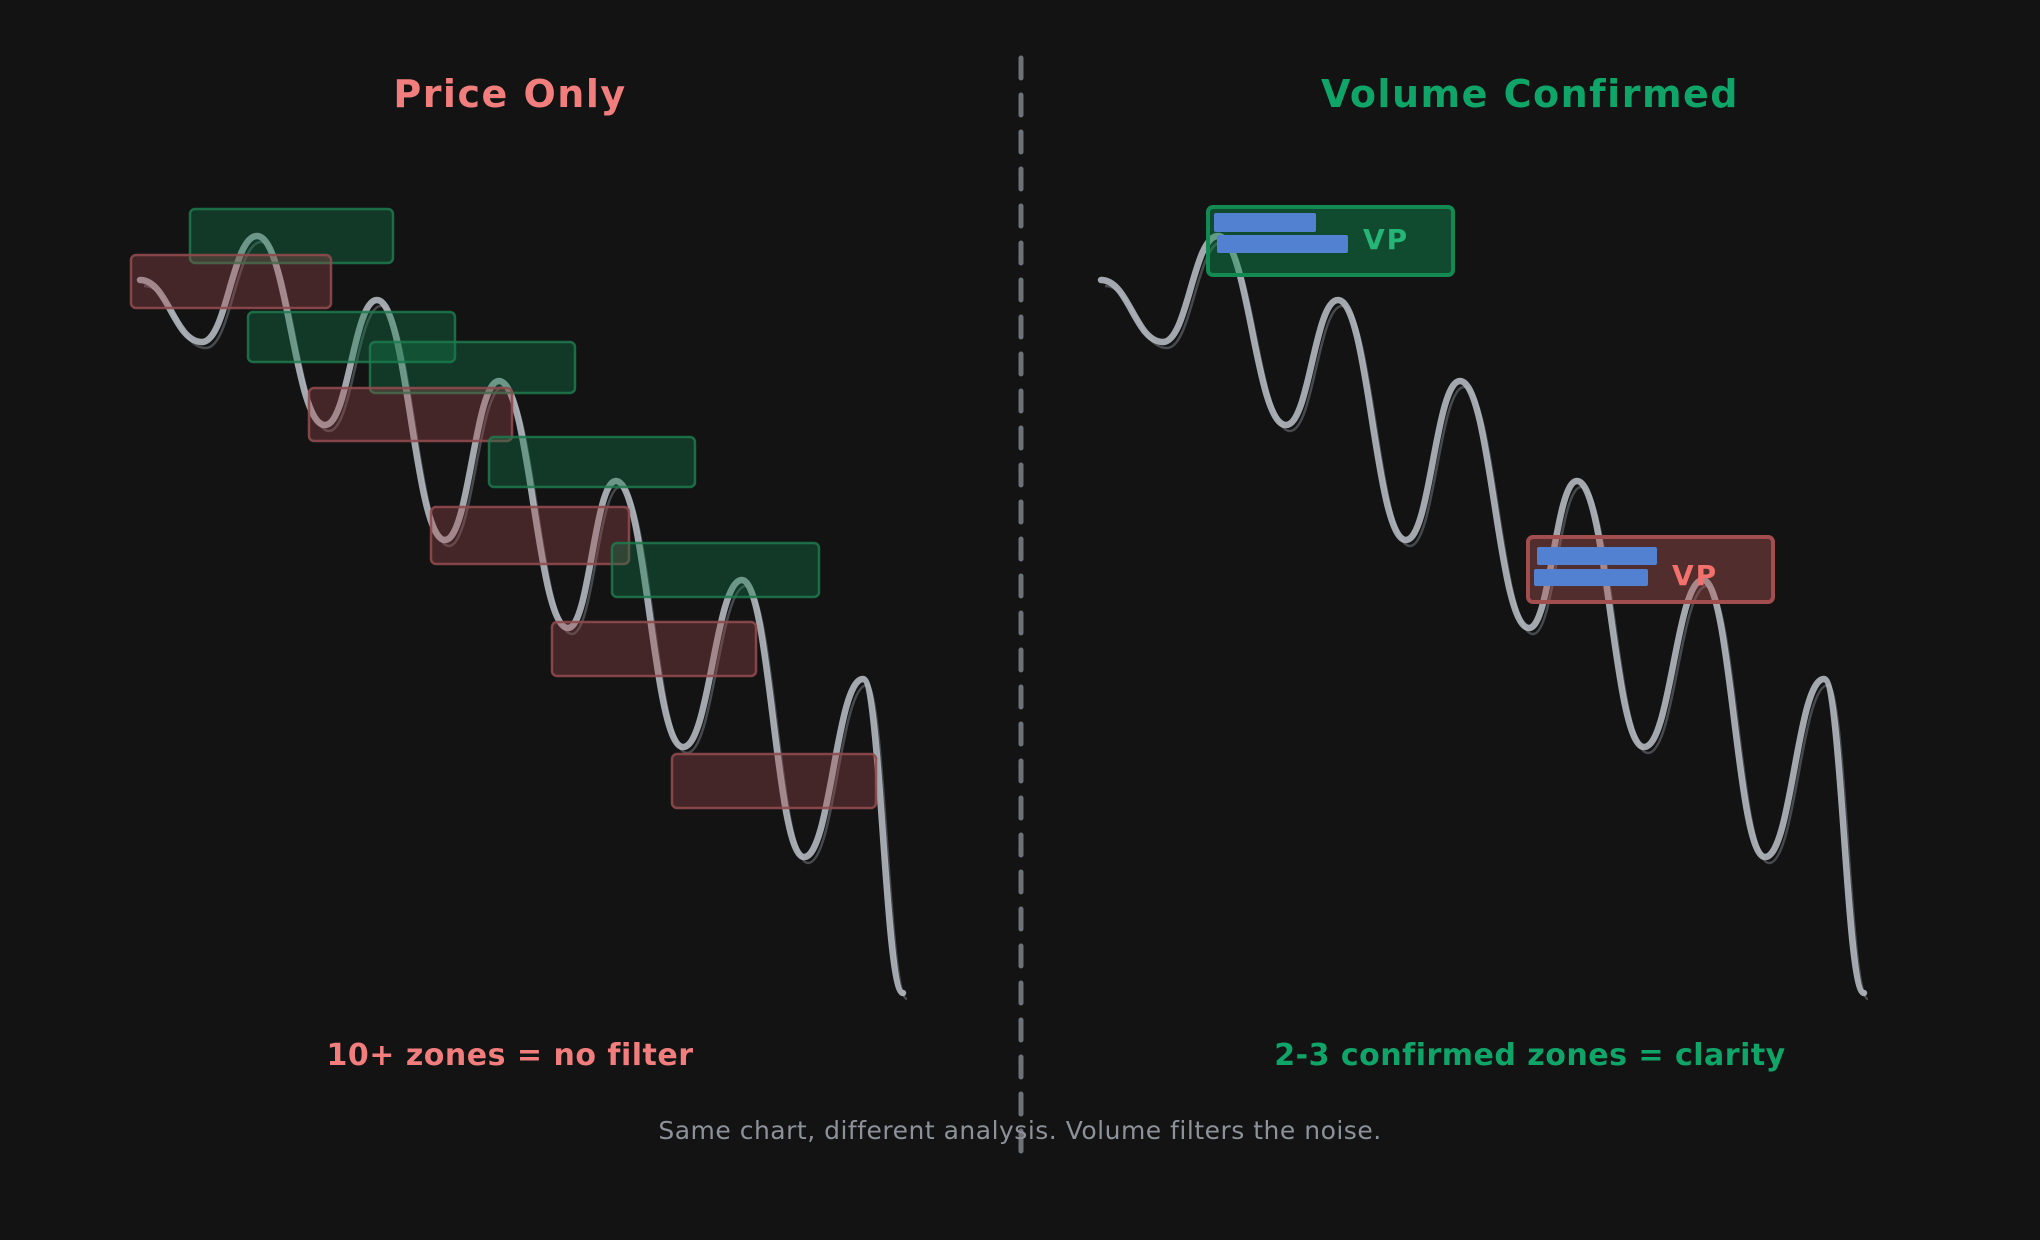  What do you see at coordinates (1530, 94) in the screenshot?
I see `right-panel-title: Volume Confirmed` at bounding box center [1530, 94].